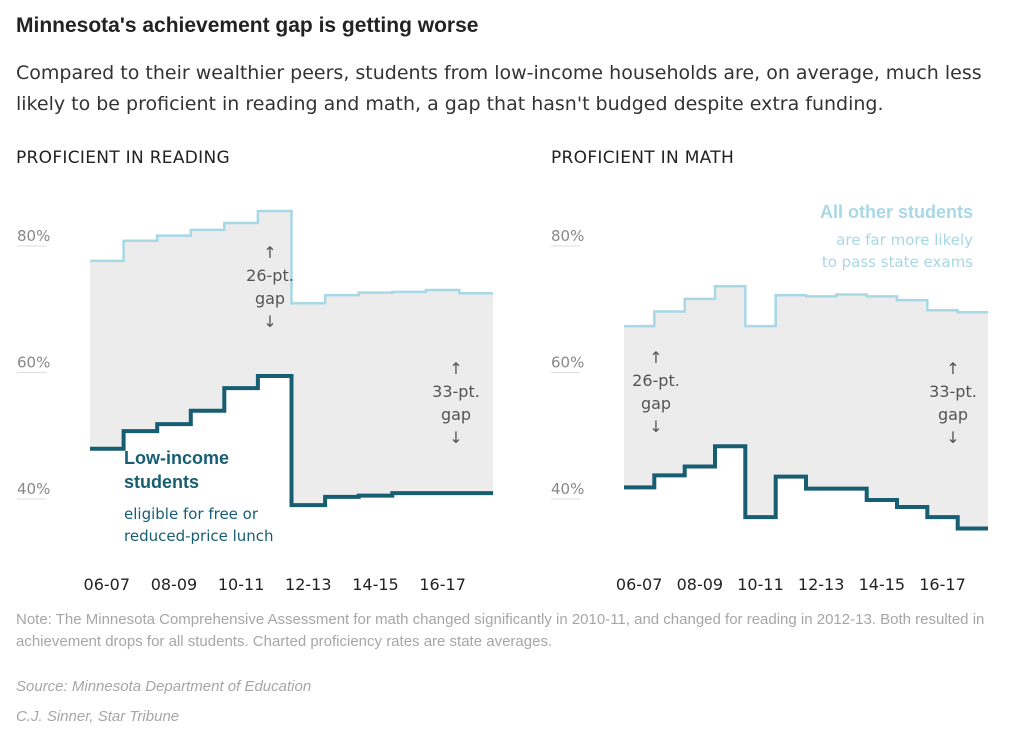 Image resolution: width=1024 pixels, height=737 pixels. Describe the element at coordinates (33, 236) in the screenshot. I see `reading-y-tick-label: 80%` at that location.